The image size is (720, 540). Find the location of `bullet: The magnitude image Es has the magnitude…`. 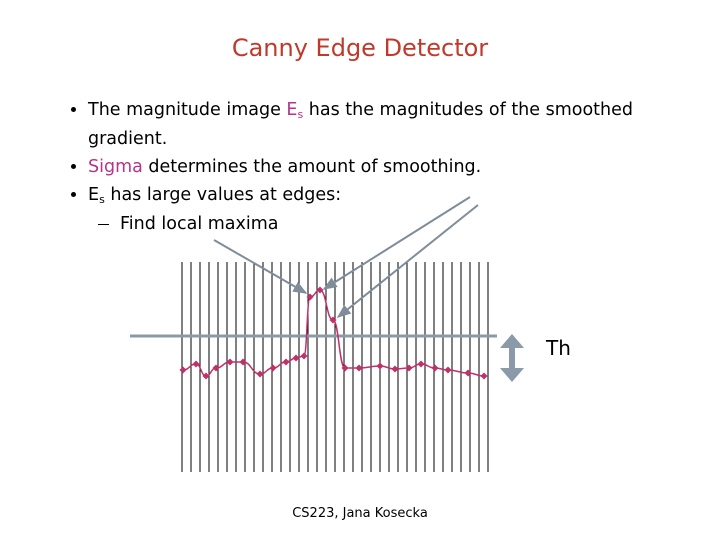

bullet: The magnitude image Es has the magnitude… is located at coordinates (388, 124).